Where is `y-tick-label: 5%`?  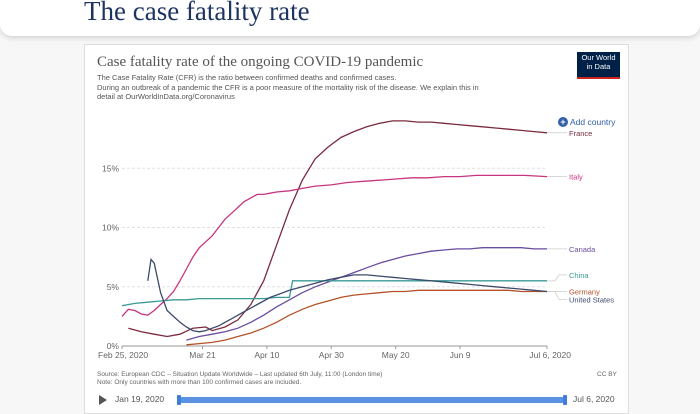 y-tick-label: 5% is located at coordinates (113, 287).